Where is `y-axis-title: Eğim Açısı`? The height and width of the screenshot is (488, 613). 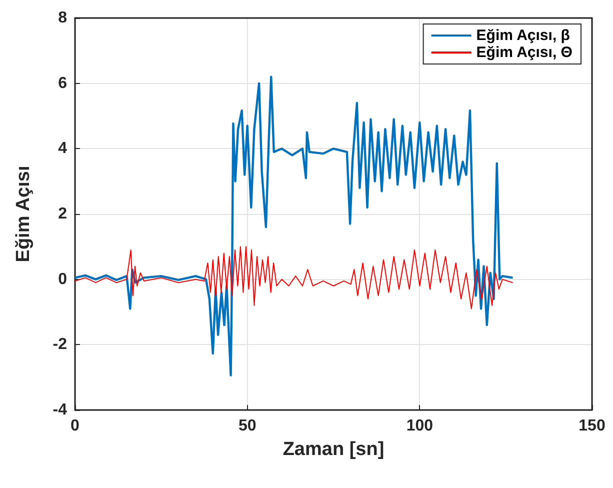 y-axis-title: Eğim Açısı is located at coordinates (23, 214).